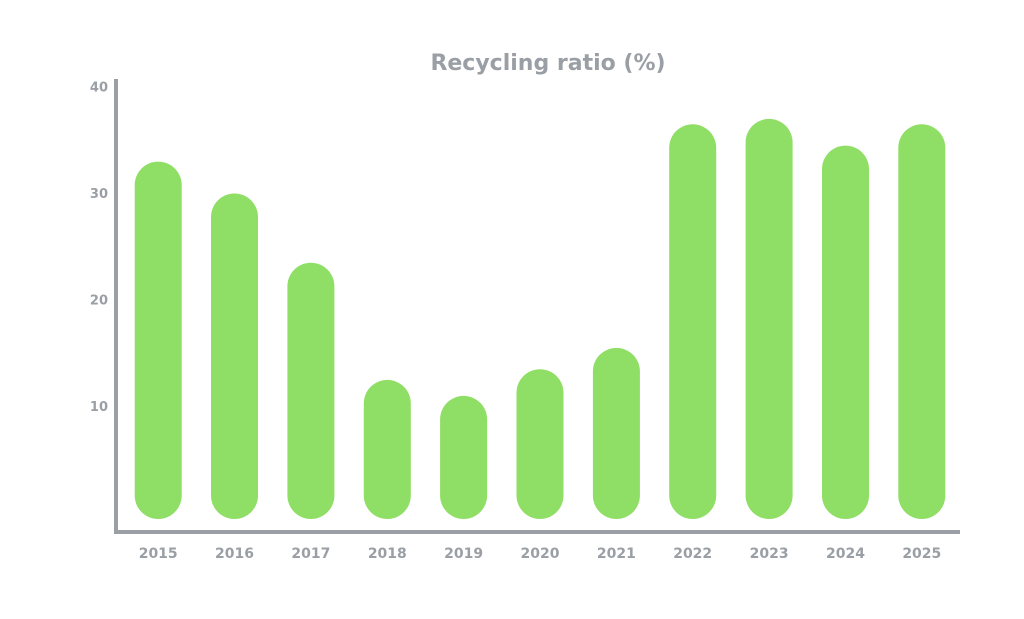 The image size is (1024, 619). I want to click on bar-2020, so click(540, 444).